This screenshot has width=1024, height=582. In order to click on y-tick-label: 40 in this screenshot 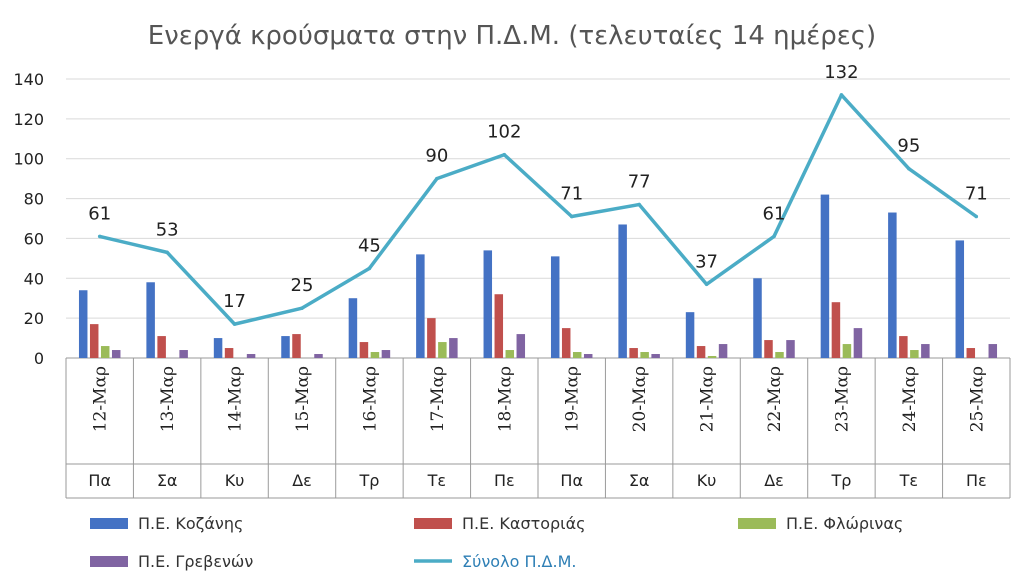, I will do `click(34, 278)`.